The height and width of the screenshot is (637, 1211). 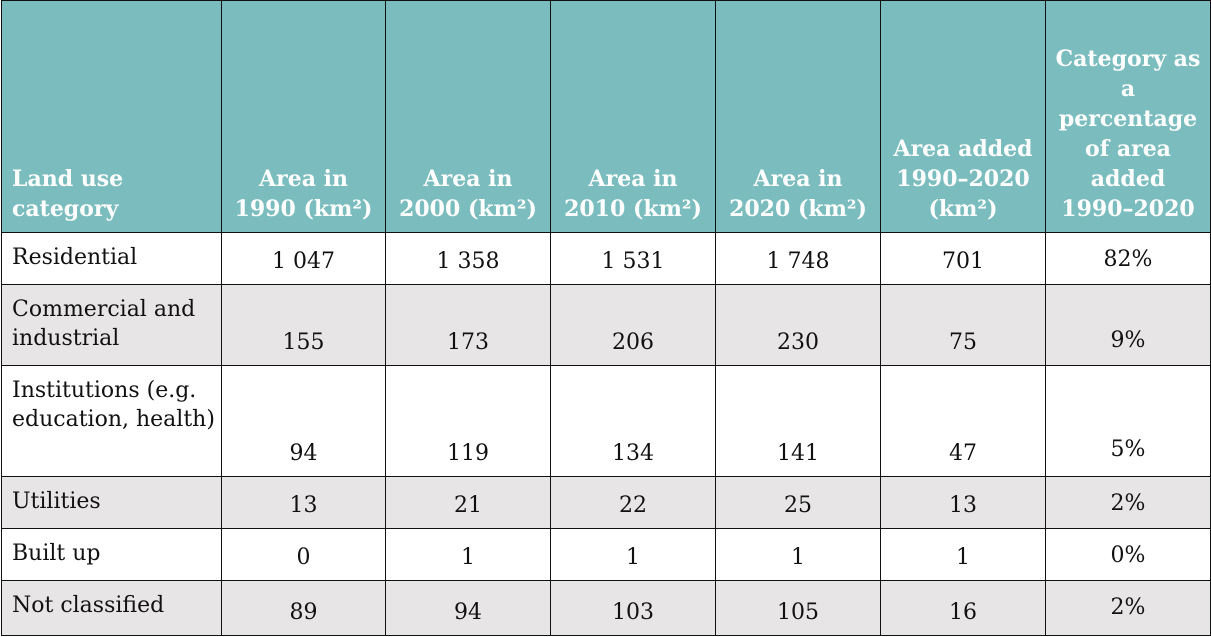 What do you see at coordinates (1128, 258) in the screenshot?
I see `cell-percentage: 82%` at bounding box center [1128, 258].